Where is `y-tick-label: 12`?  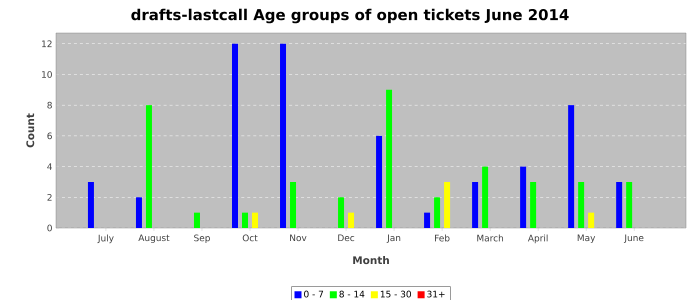 y-tick-label: 12 is located at coordinates (47, 44).